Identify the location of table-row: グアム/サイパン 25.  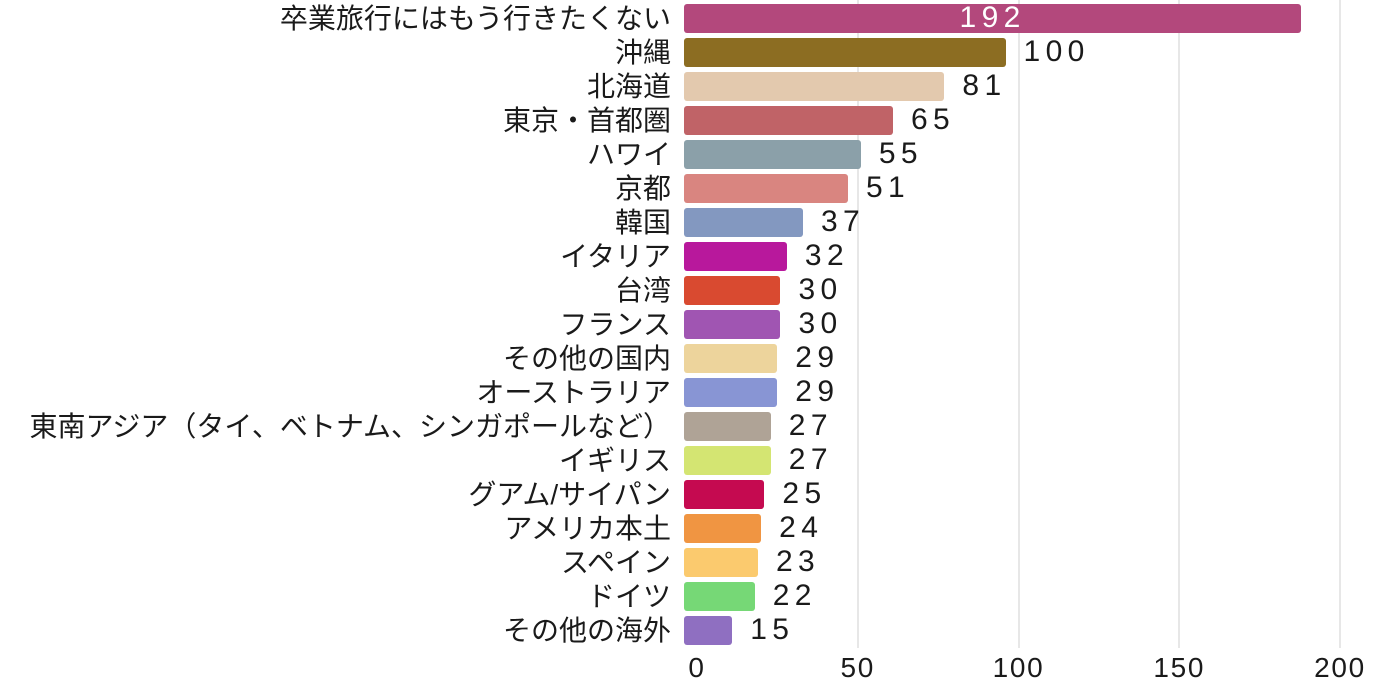
(690, 495).